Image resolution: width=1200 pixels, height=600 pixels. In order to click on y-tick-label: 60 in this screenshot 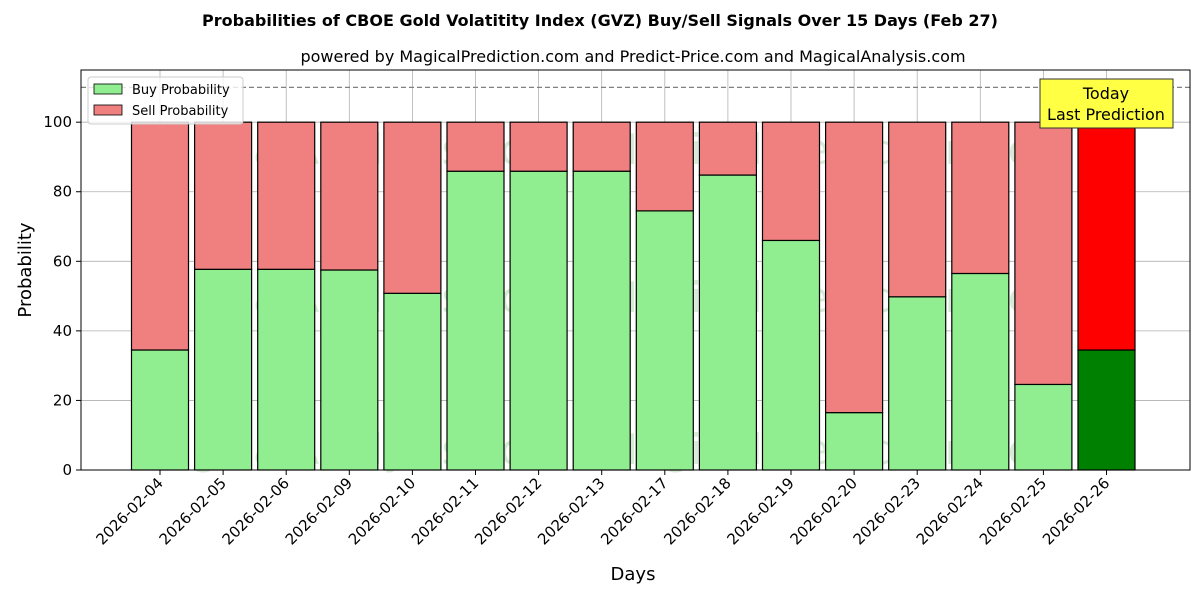, I will do `click(62, 261)`.